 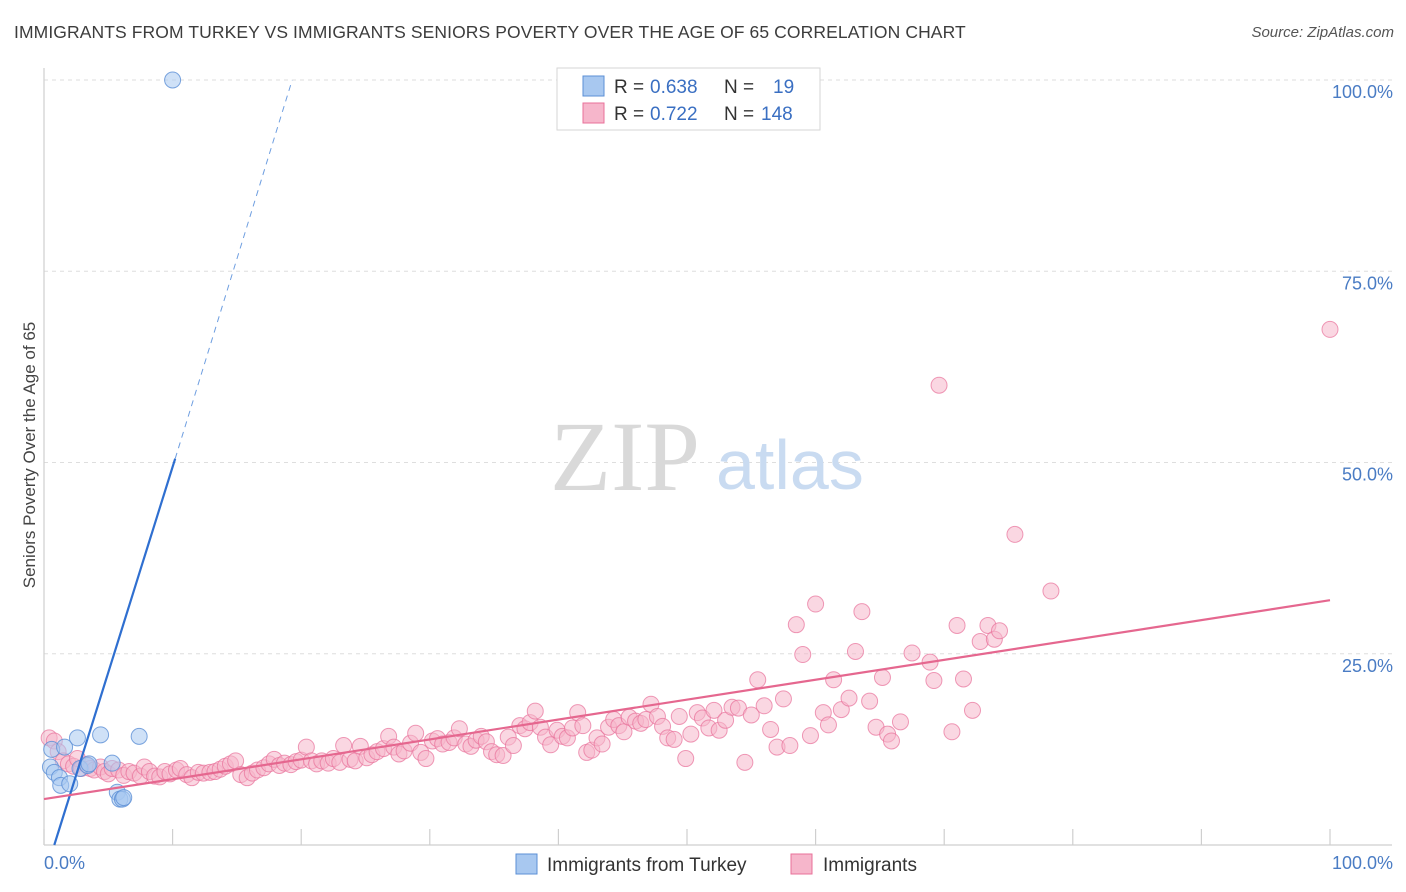 What do you see at coordinates (593, 86) in the screenshot?
I see `legend-swatch-turkey` at bounding box center [593, 86].